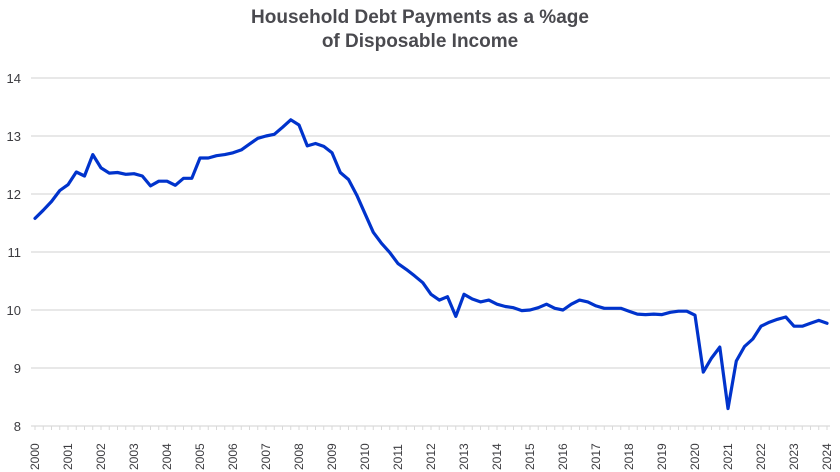 The height and width of the screenshot is (472, 840). I want to click on x-tick-label: 2009, so click(332, 456).